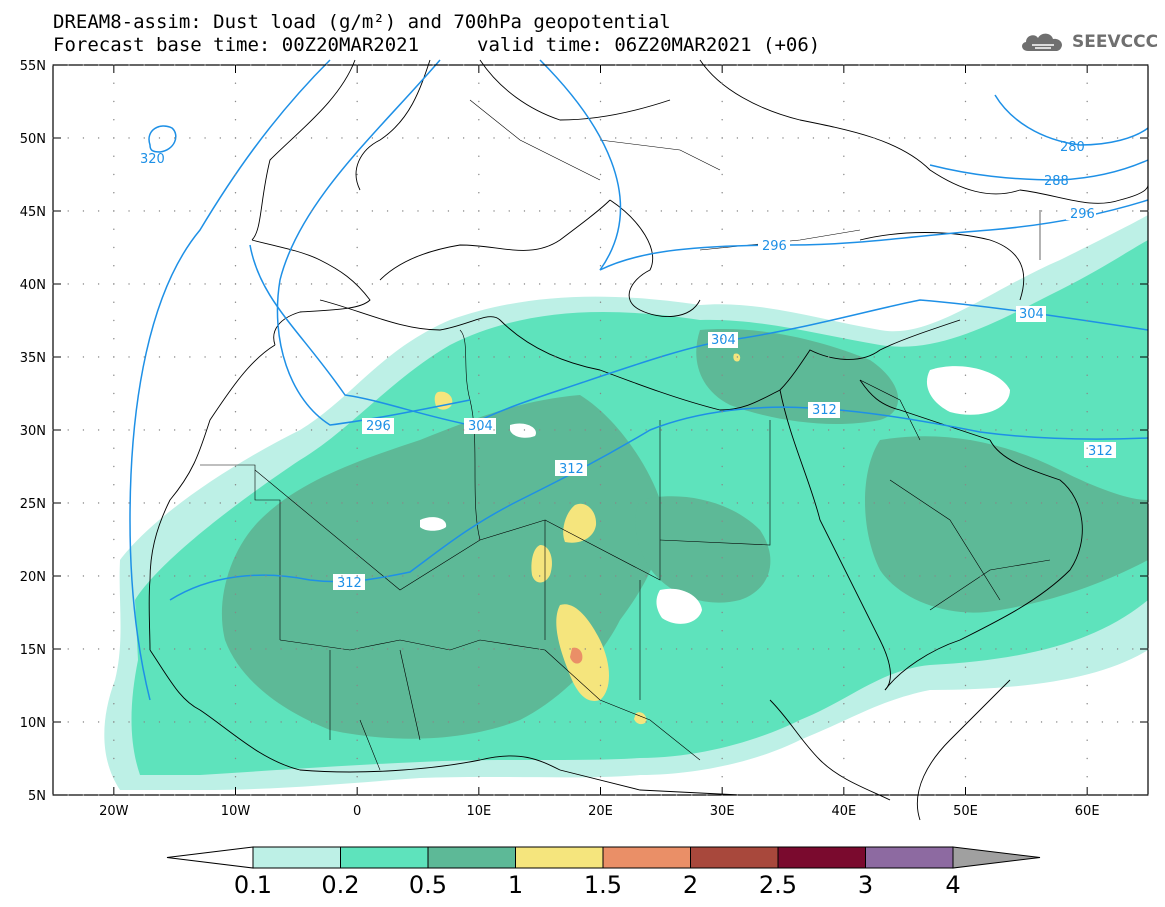  I want to click on lon-label: 40E, so click(843, 811).